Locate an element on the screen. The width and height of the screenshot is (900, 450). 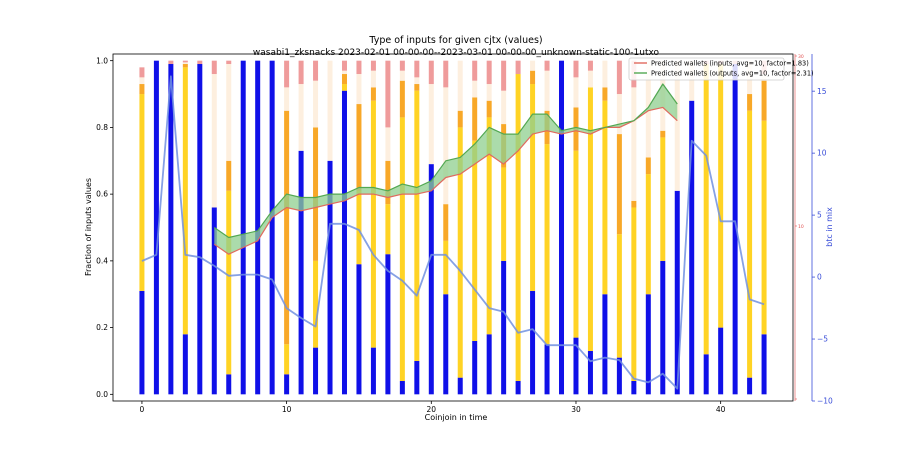
y2-tick-label: 15 is located at coordinates (822, 91).